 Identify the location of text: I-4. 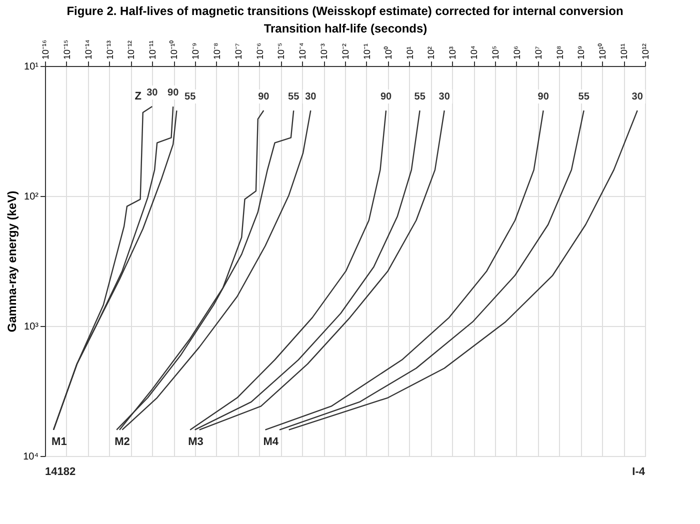
(639, 472).